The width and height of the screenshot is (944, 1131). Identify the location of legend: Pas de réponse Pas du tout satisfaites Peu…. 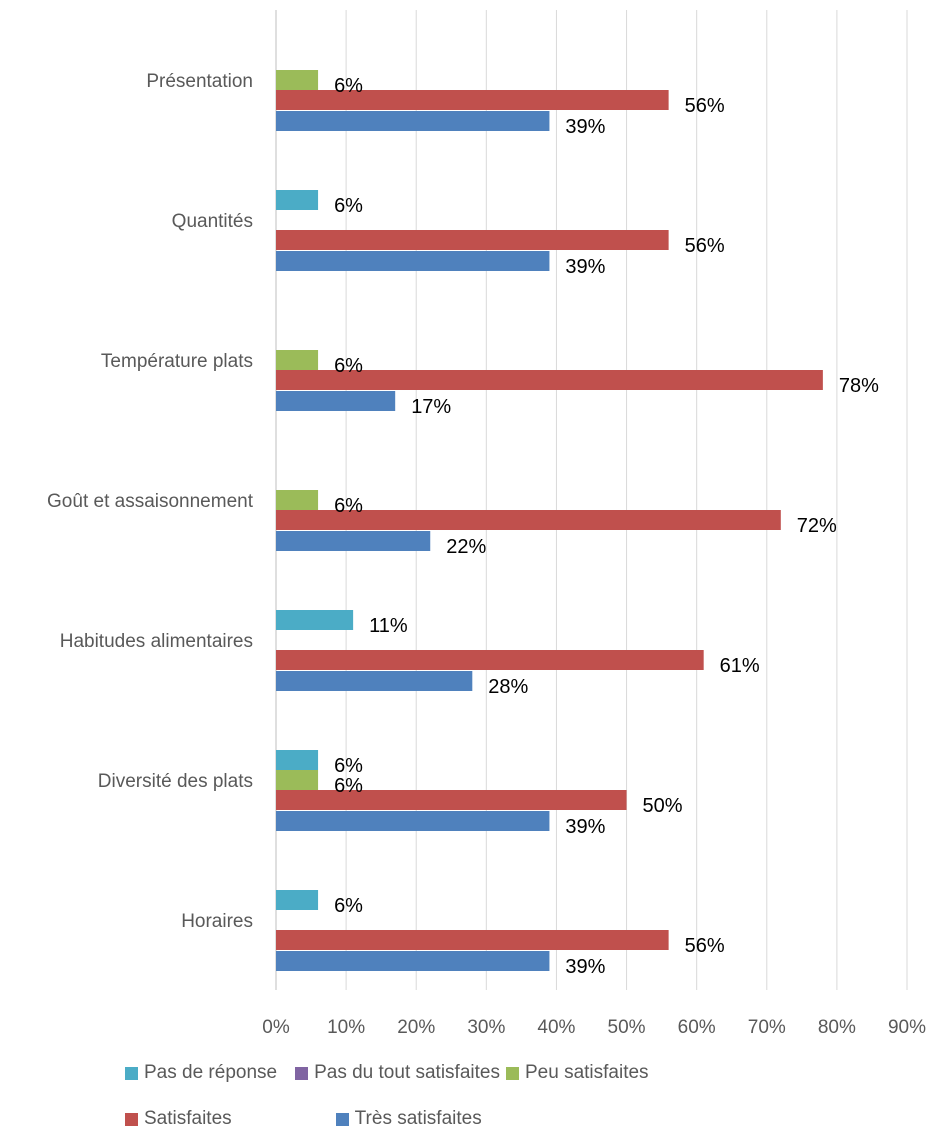
(470, 1096).